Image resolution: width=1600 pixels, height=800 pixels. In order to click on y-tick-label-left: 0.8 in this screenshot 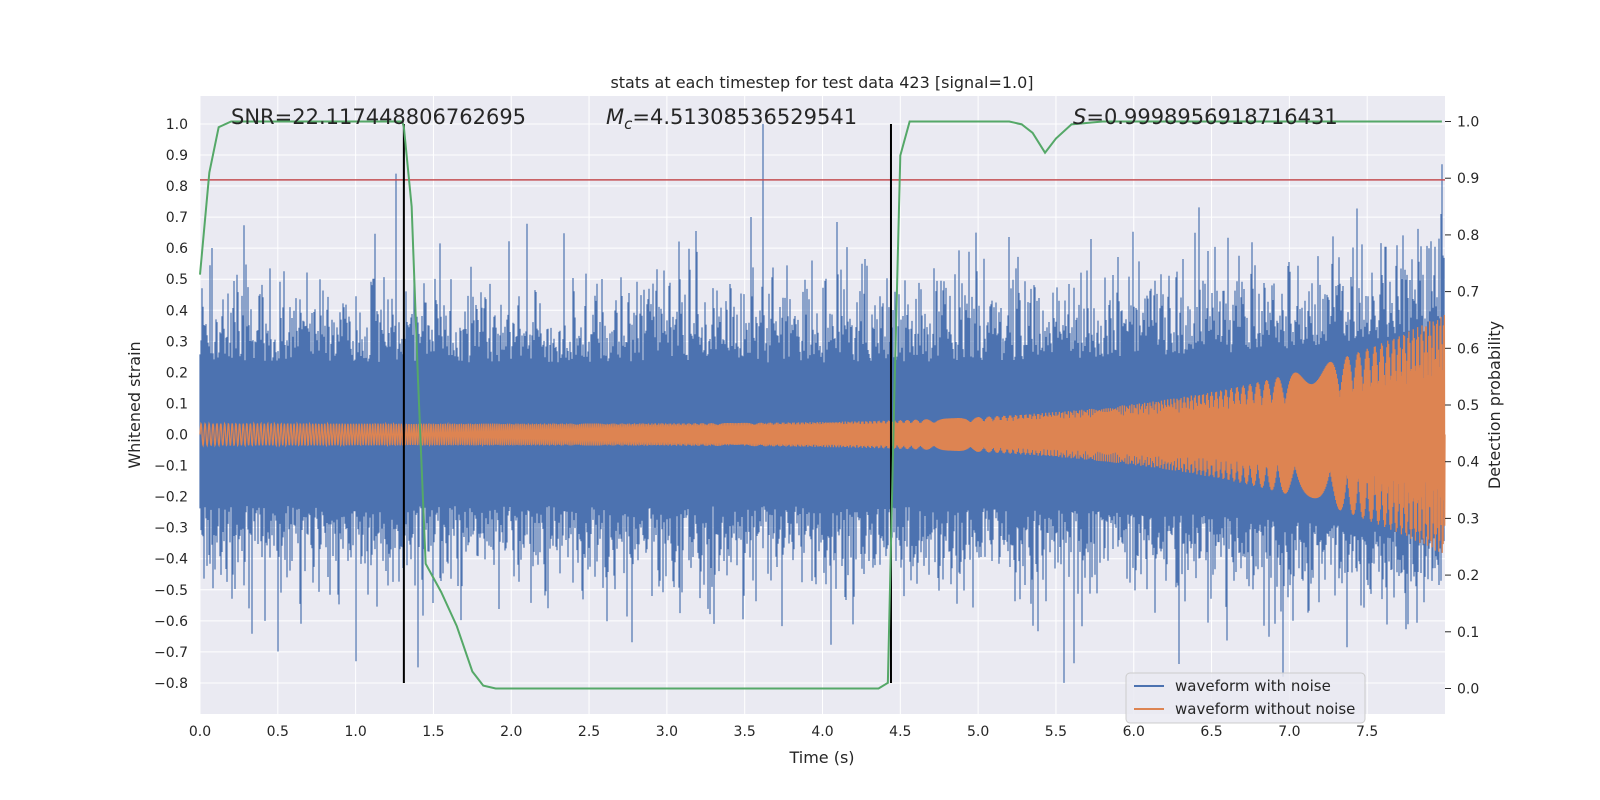, I will do `click(177, 187)`.